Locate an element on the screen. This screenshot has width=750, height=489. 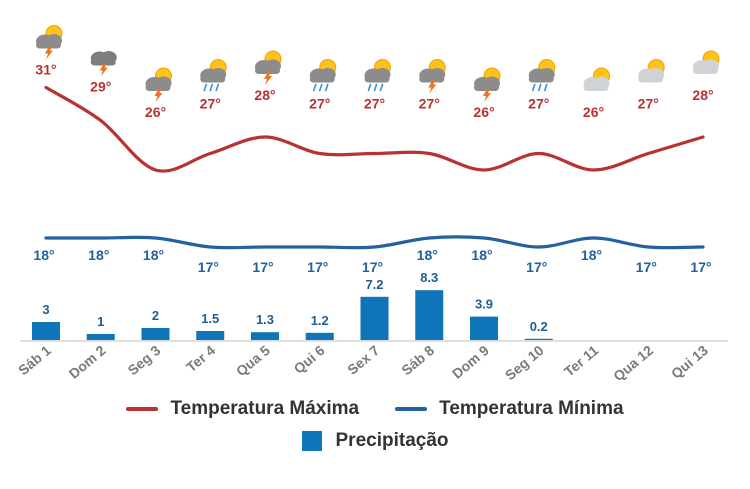
precipitation-label: 8.3 is located at coordinates (429, 277).